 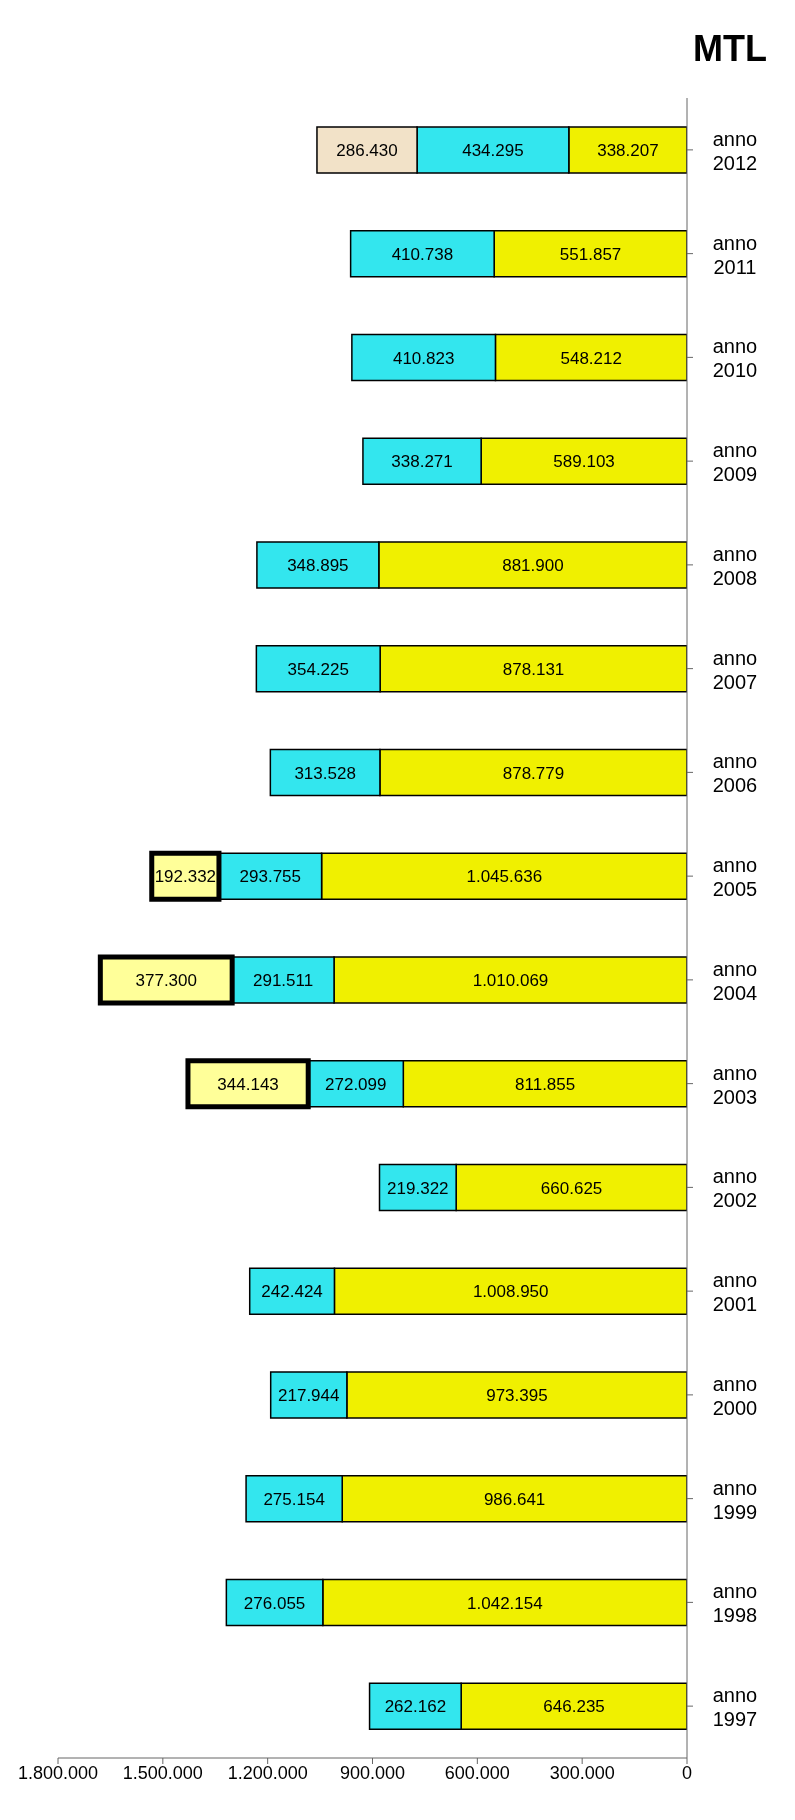 What do you see at coordinates (590, 254) in the screenshot?
I see `data-label: 551.857` at bounding box center [590, 254].